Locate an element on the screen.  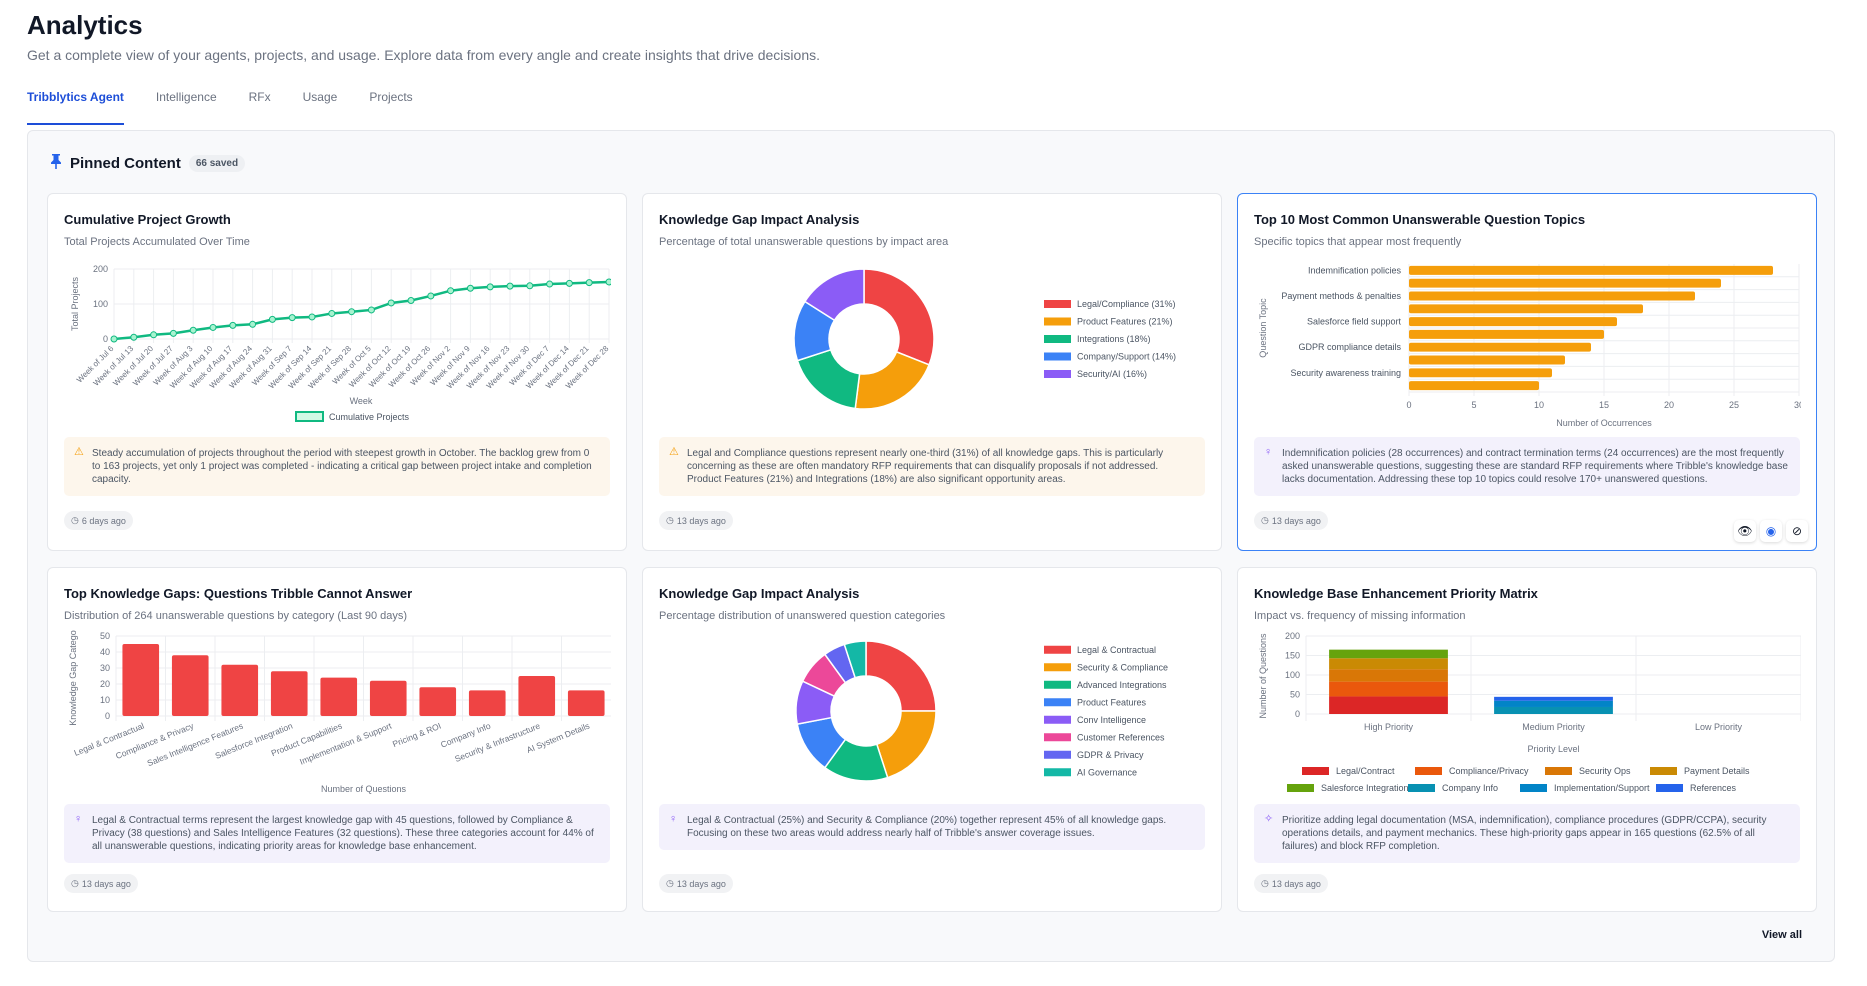
x-axis-label: Week is located at coordinates (361, 401).